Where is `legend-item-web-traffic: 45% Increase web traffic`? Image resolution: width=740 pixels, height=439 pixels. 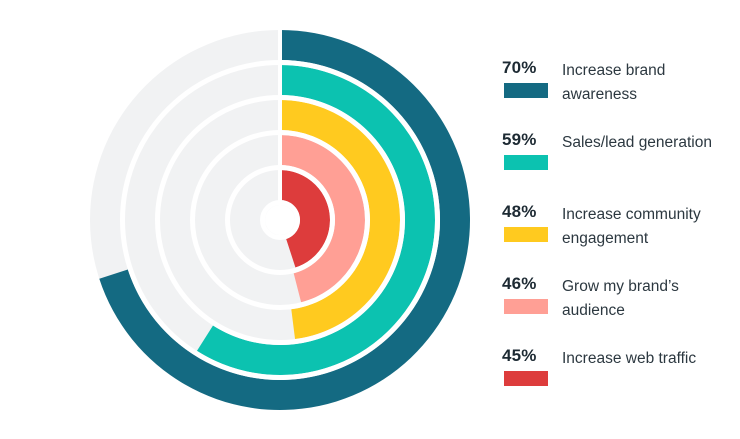 legend-item-web-traffic: 45% Increase web traffic is located at coordinates (618, 380).